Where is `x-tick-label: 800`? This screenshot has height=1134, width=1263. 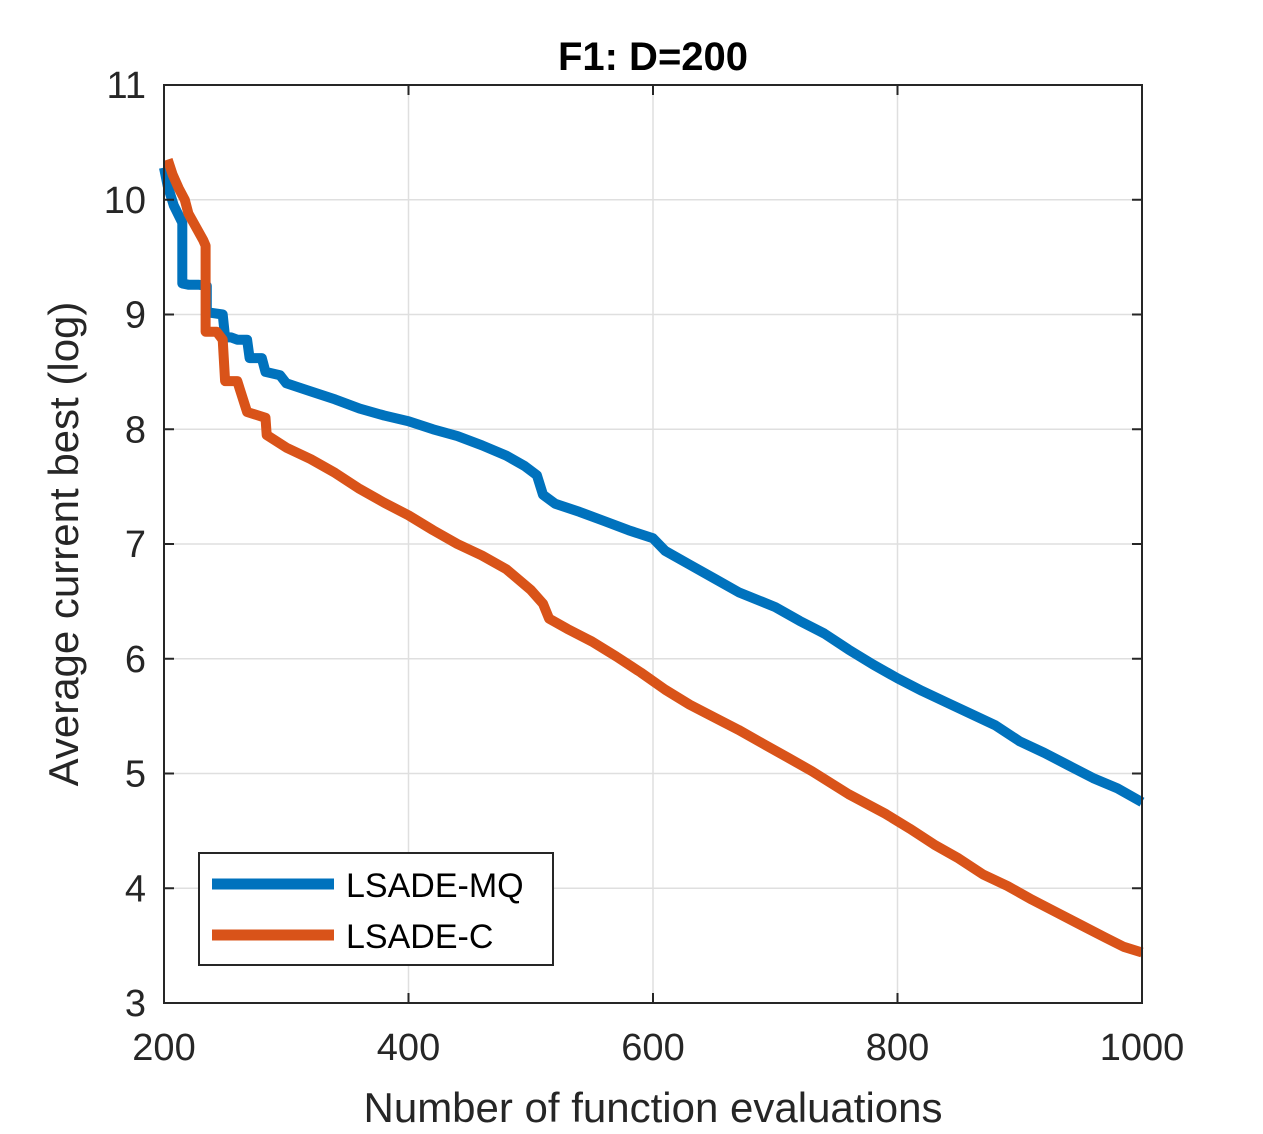
x-tick-label: 800 is located at coordinates (897, 1048).